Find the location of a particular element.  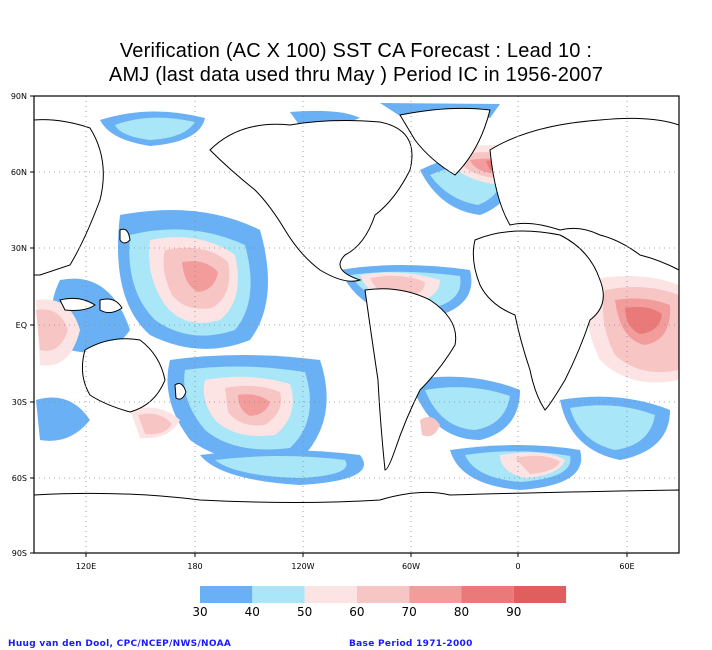

north-america-outline is located at coordinates (311, 201).